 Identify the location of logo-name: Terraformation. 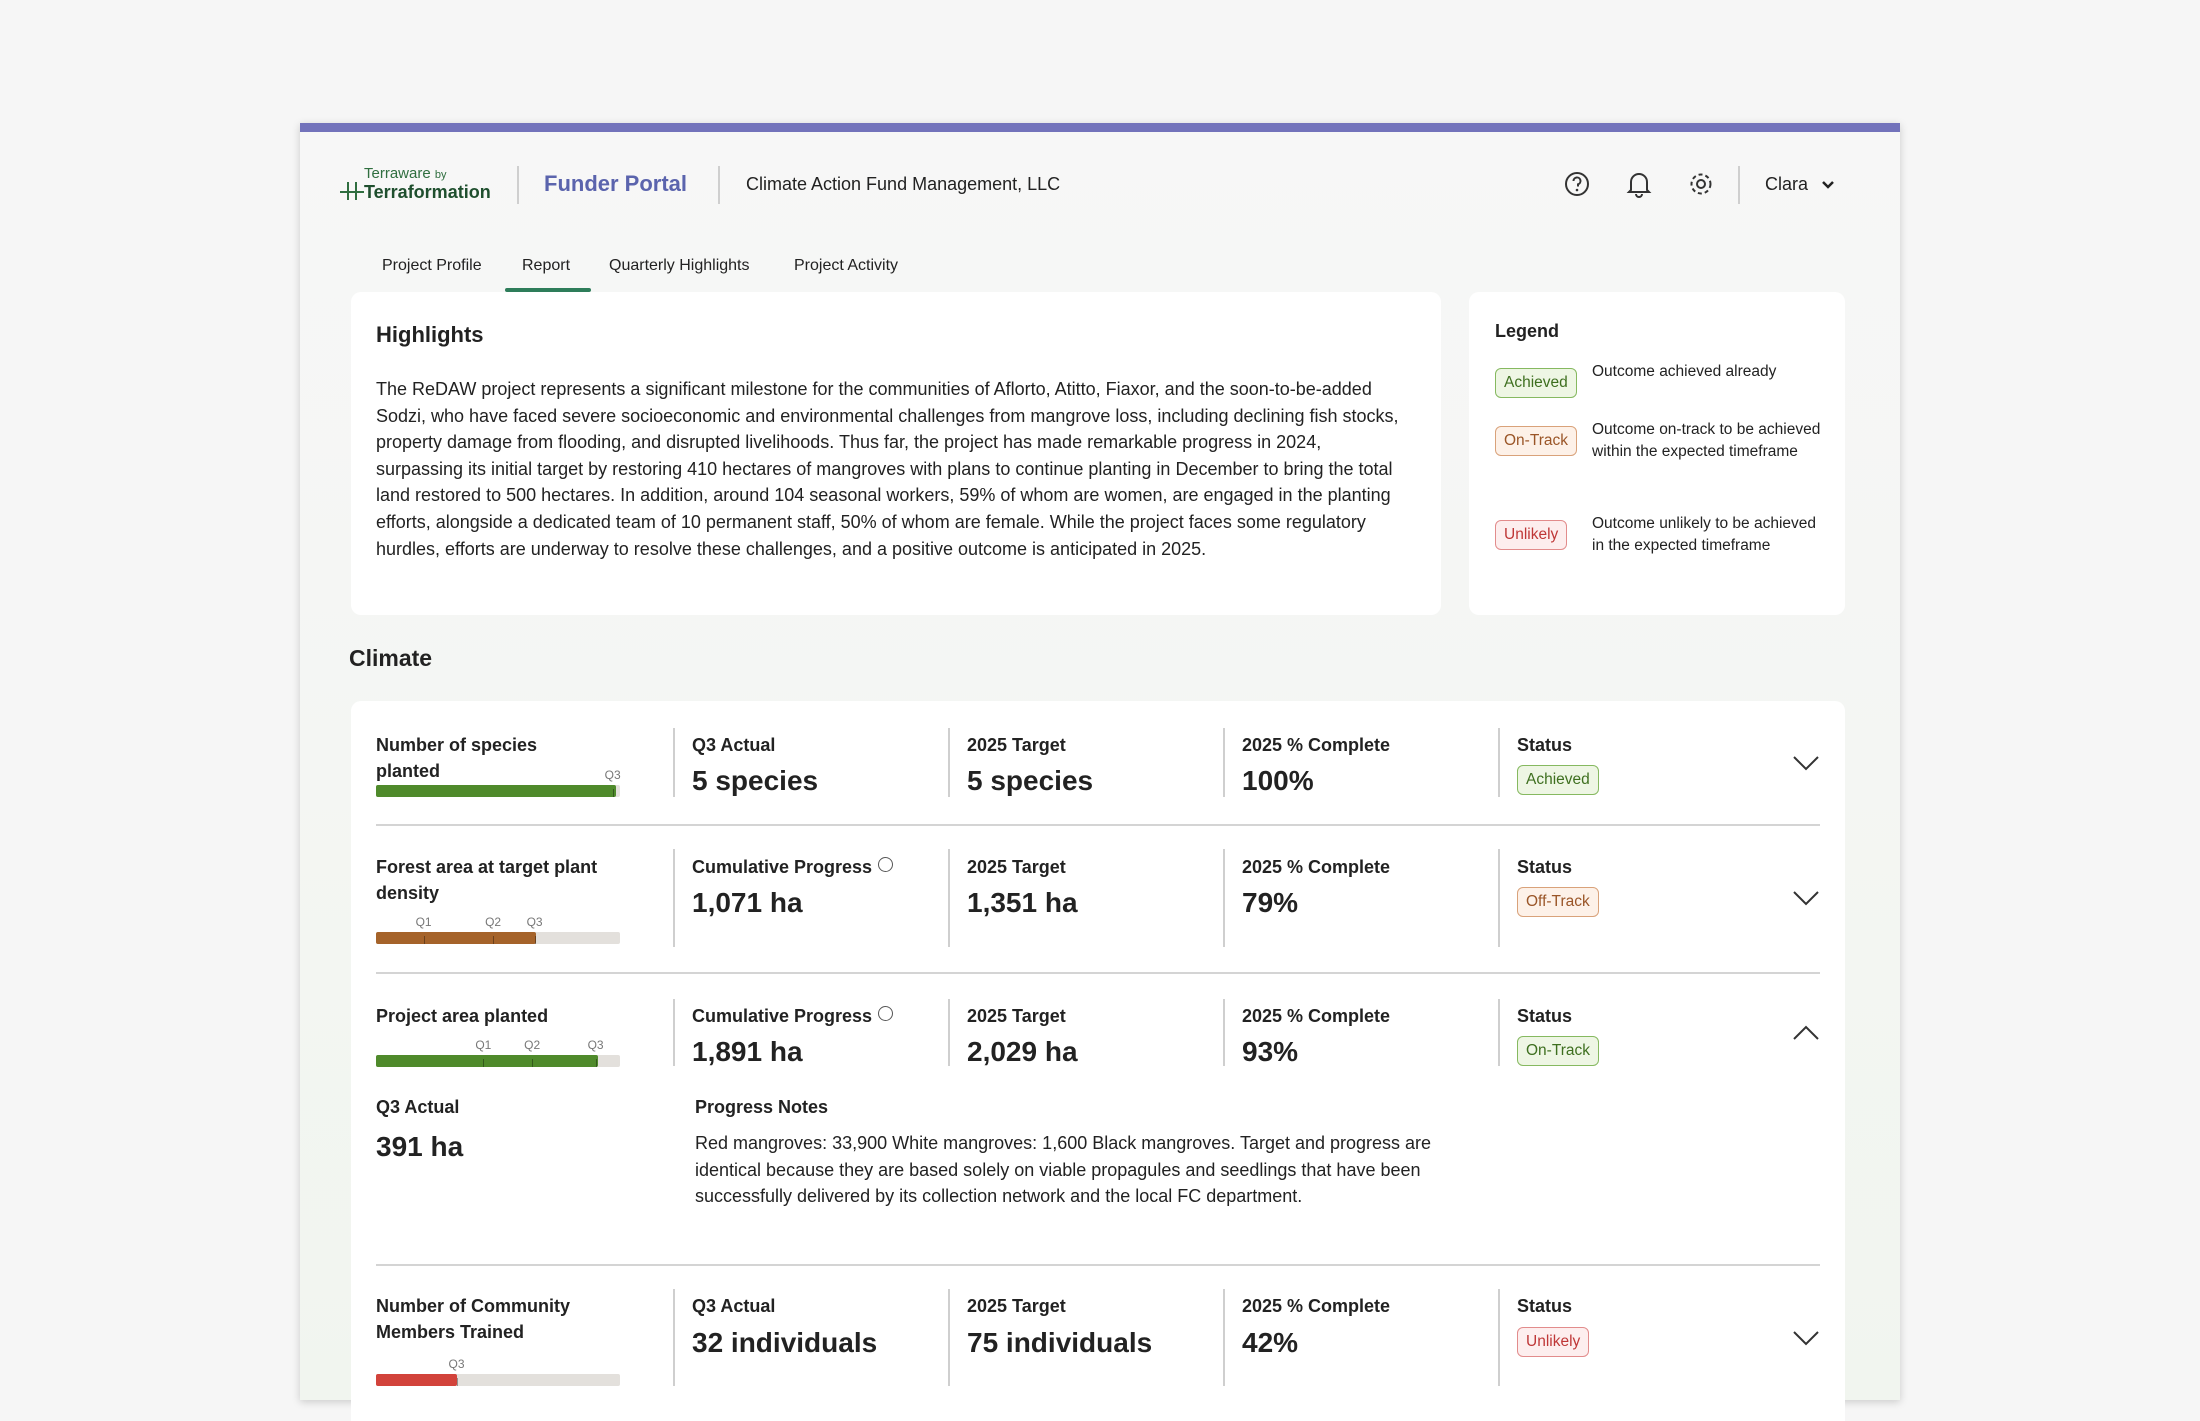
(427, 192).